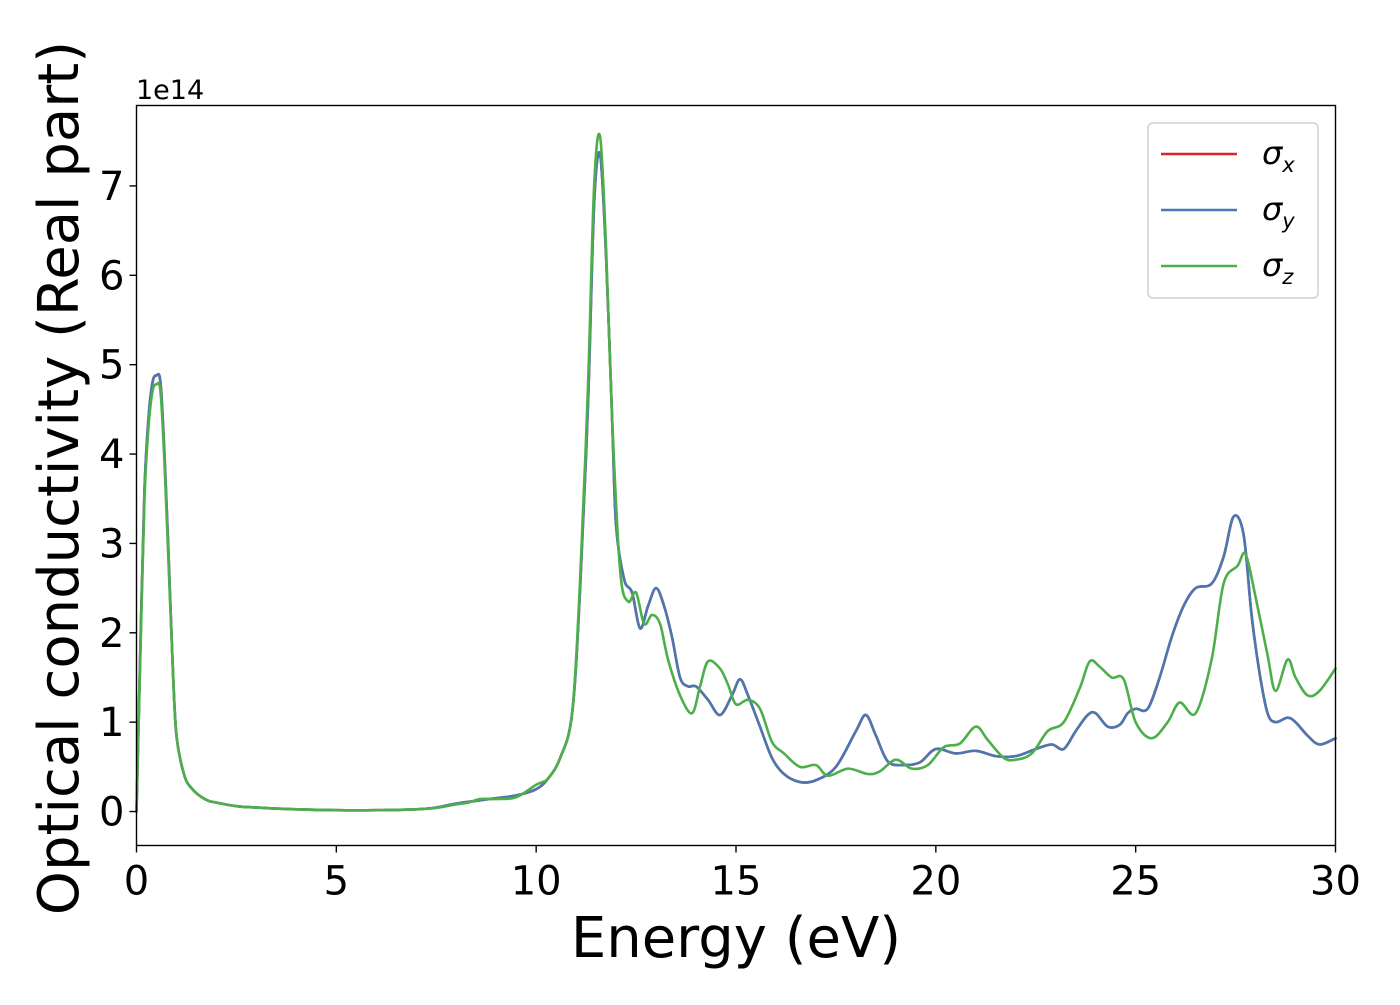  Describe the element at coordinates (935, 882) in the screenshot. I see `x-tick-label: 20` at that location.